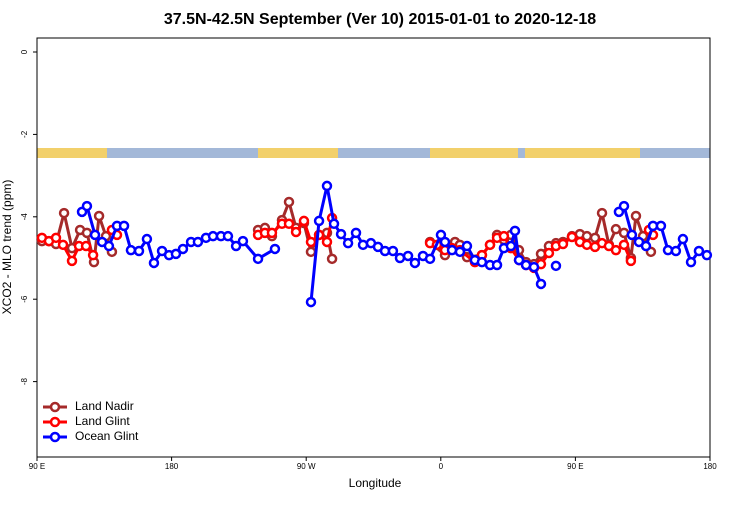 This screenshot has height=505, width=750. Describe the element at coordinates (24, 382) in the screenshot. I see `y-tick-label: -8` at that location.